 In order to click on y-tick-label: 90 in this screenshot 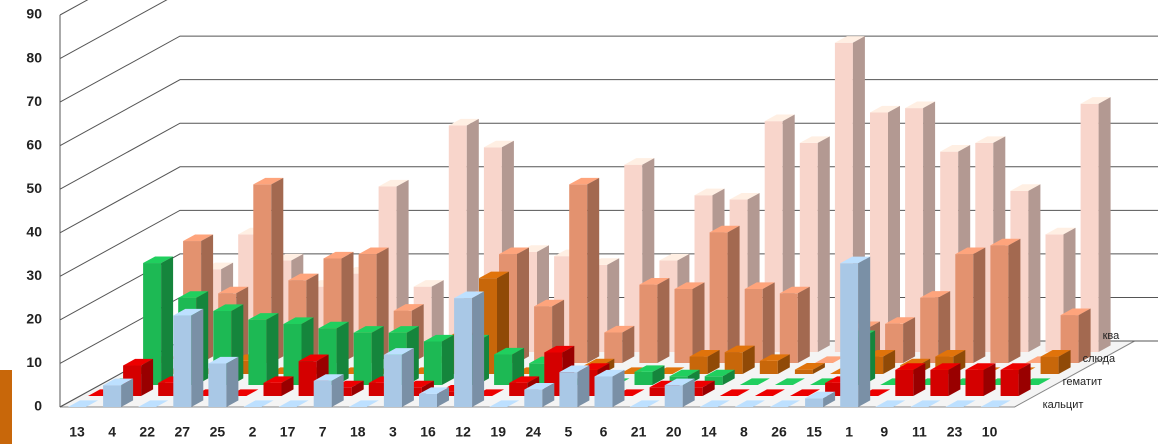, I will do `click(34, 14)`.